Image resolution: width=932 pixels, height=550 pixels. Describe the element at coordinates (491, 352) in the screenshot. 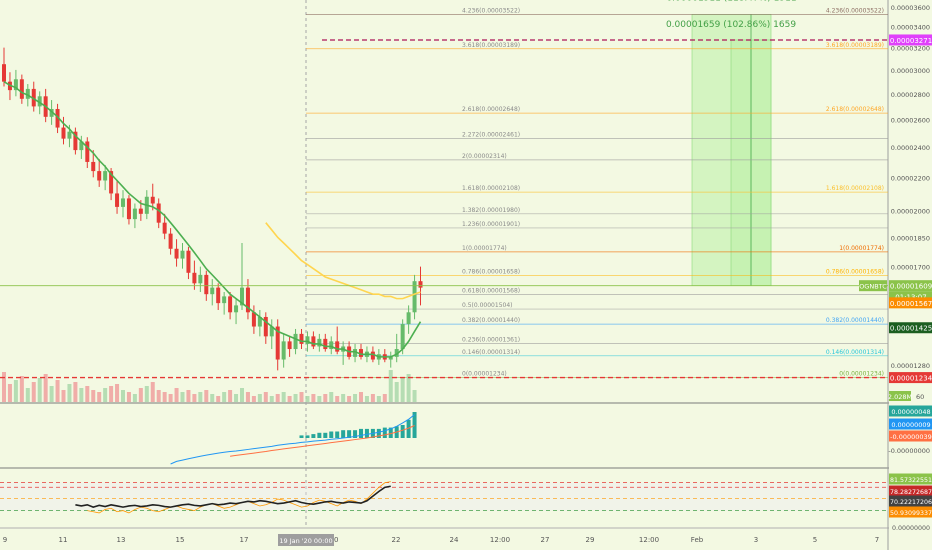

I see `fib-label-left: 0.146(0.00001314)` at that location.